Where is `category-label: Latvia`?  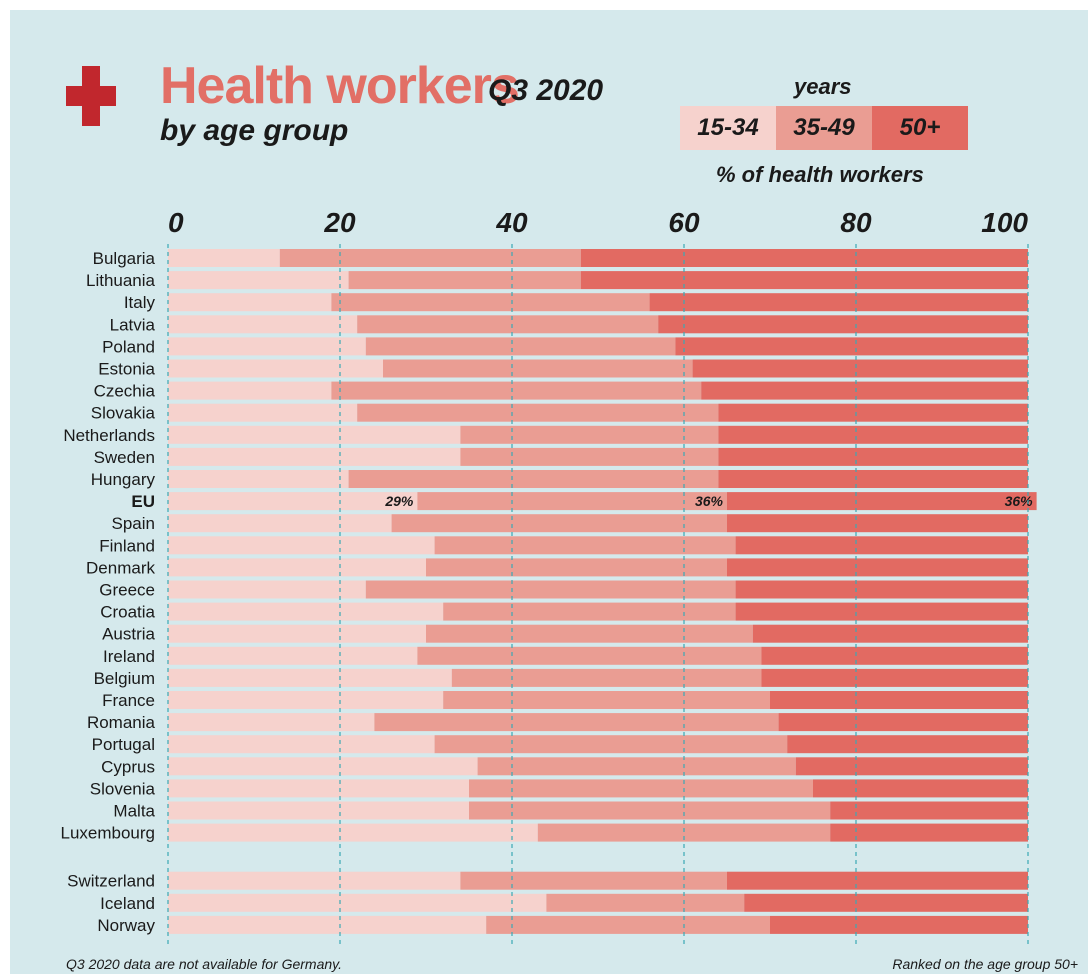 category-label: Latvia is located at coordinates (133, 324).